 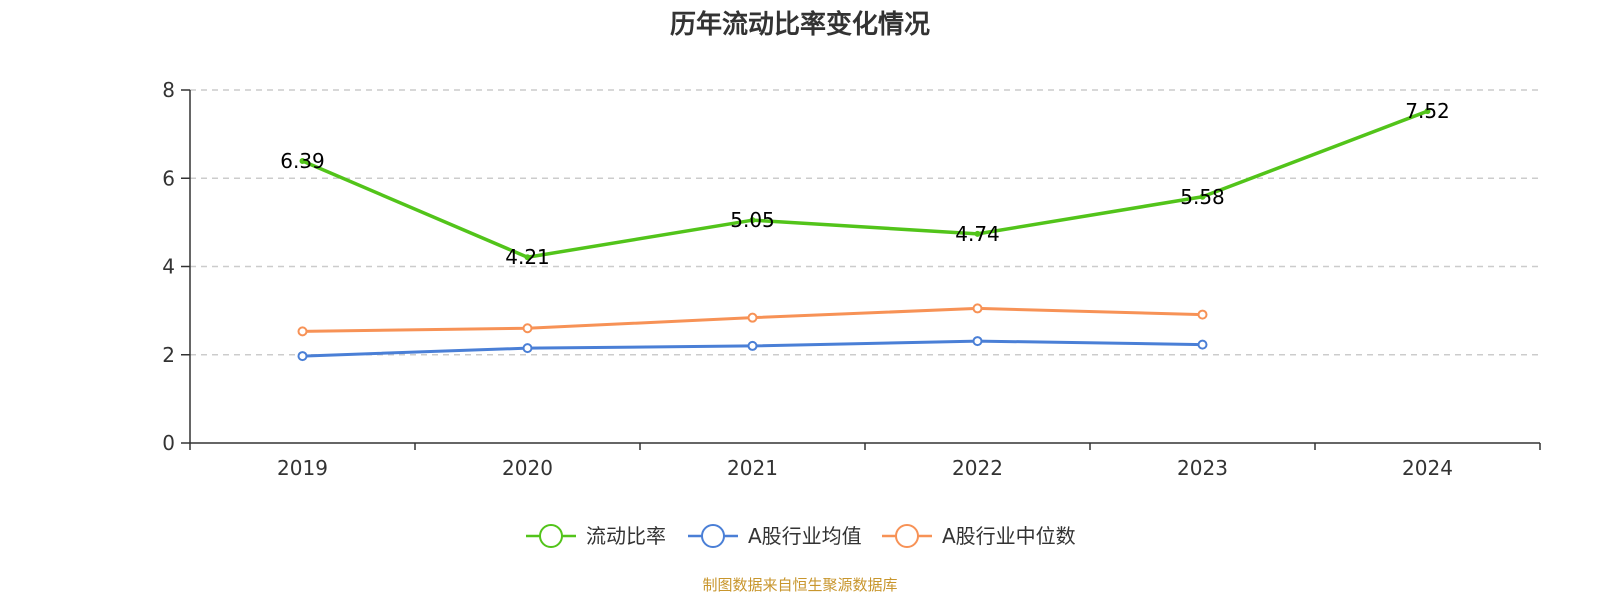 I want to click on legend-item: A股行业均值, so click(x=775, y=536).